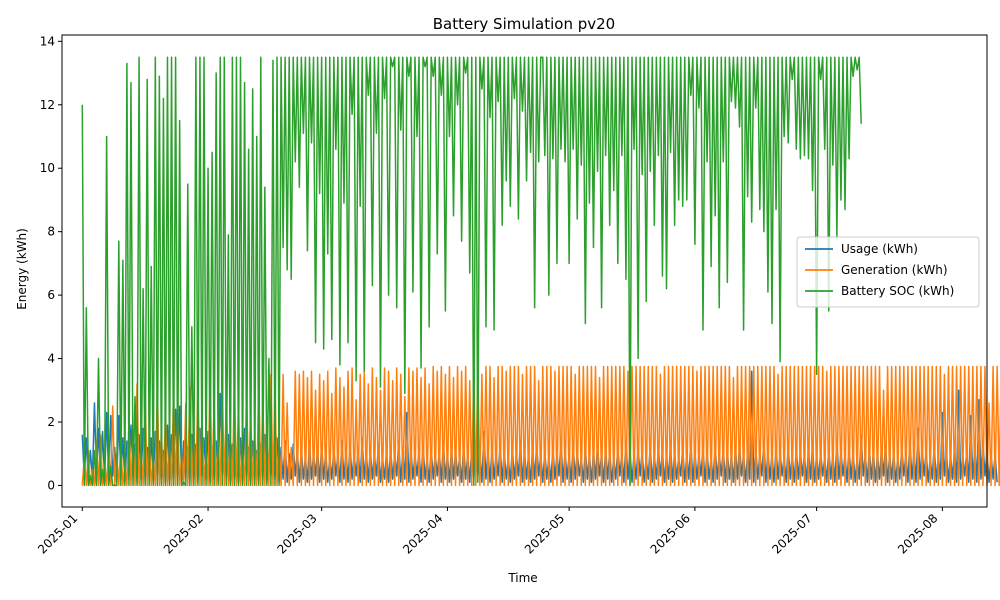 The image size is (1000, 600). Describe the element at coordinates (51, 422) in the screenshot. I see `y-tick-label: 2` at that location.